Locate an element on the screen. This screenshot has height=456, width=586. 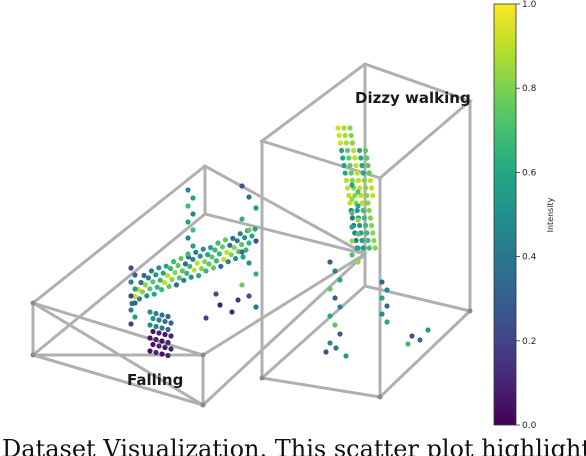
colorbar-tick-label: 0.4 is located at coordinates (529, 258).